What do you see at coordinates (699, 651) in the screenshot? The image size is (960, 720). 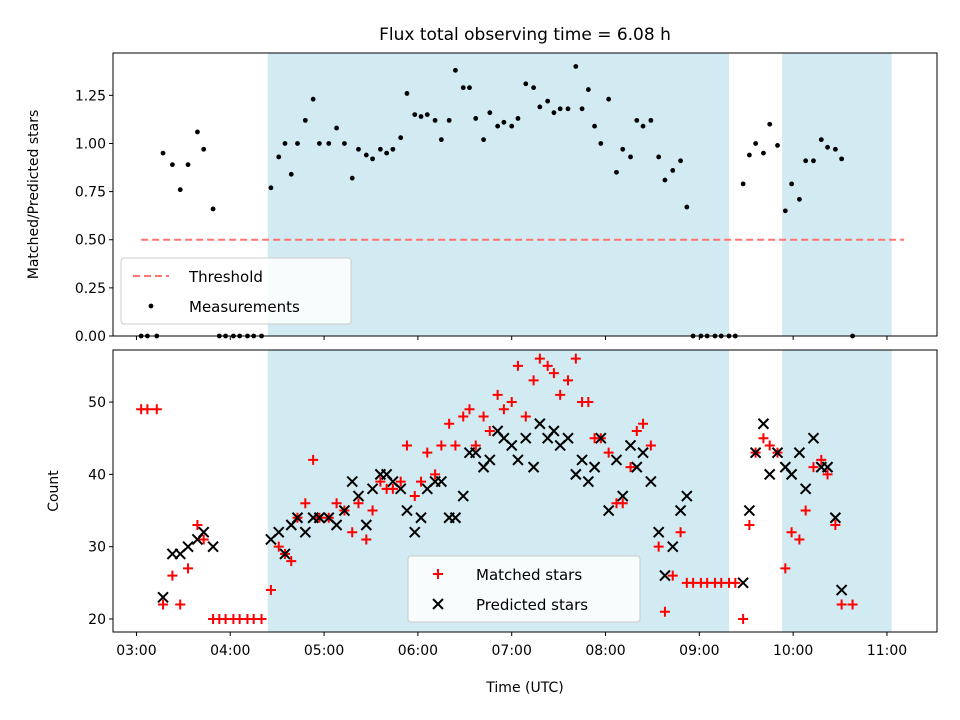 I see `x-tick-label: 09:00` at bounding box center [699, 651].